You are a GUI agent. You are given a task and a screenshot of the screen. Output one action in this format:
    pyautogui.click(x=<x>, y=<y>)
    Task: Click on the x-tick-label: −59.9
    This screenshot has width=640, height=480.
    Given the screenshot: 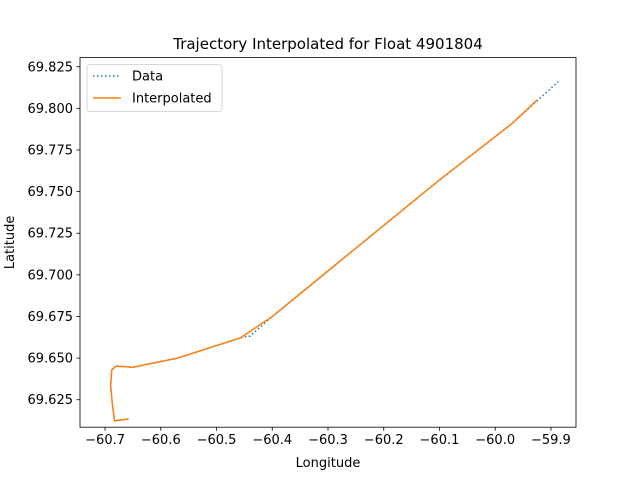 What is the action you would take?
    pyautogui.click(x=551, y=440)
    